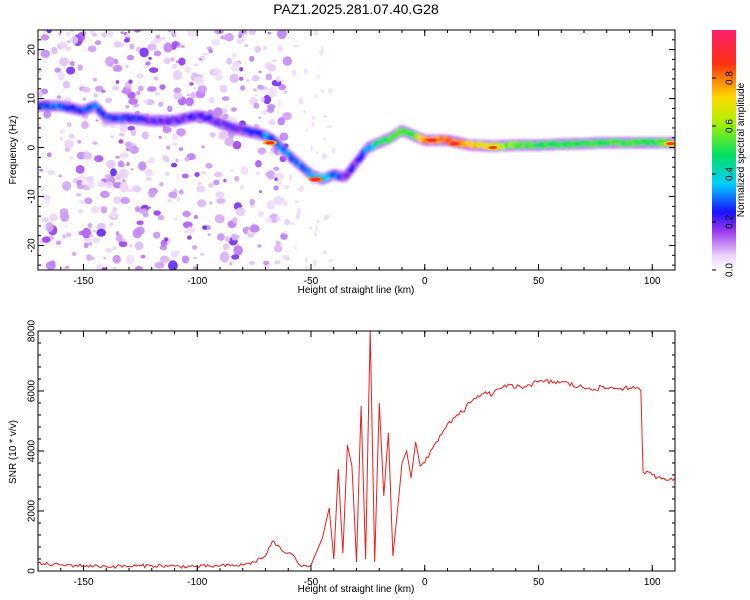  I want to click on spectrogram-x-label: Height of straight line (km), so click(356, 290).